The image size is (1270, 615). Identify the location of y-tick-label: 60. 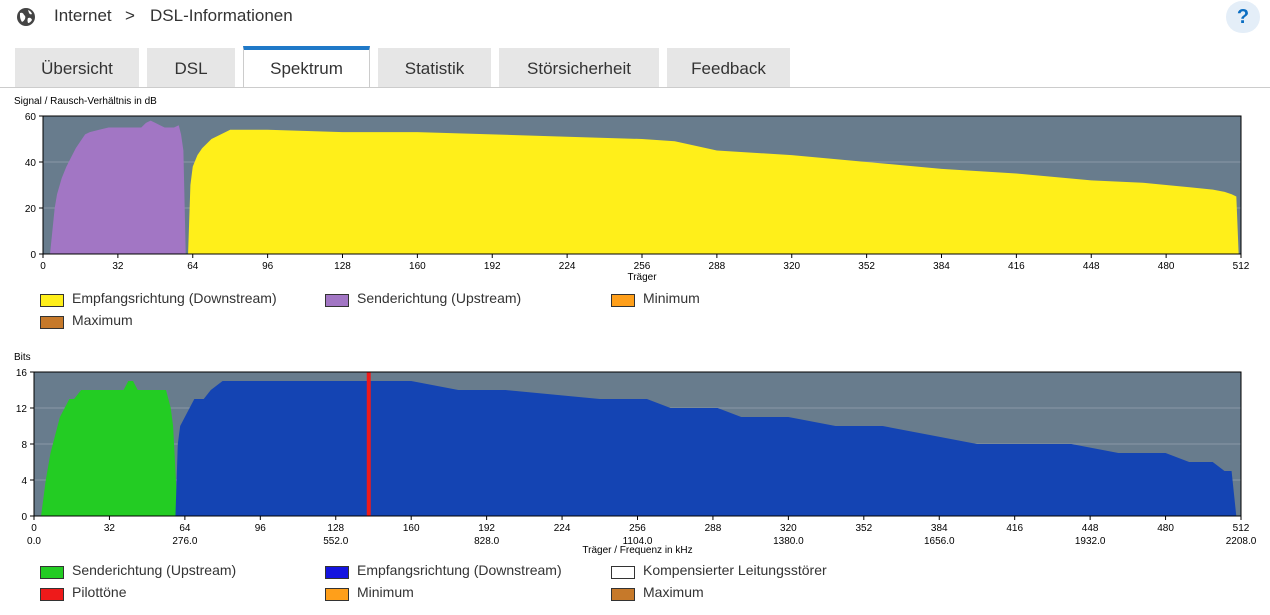
(31, 117).